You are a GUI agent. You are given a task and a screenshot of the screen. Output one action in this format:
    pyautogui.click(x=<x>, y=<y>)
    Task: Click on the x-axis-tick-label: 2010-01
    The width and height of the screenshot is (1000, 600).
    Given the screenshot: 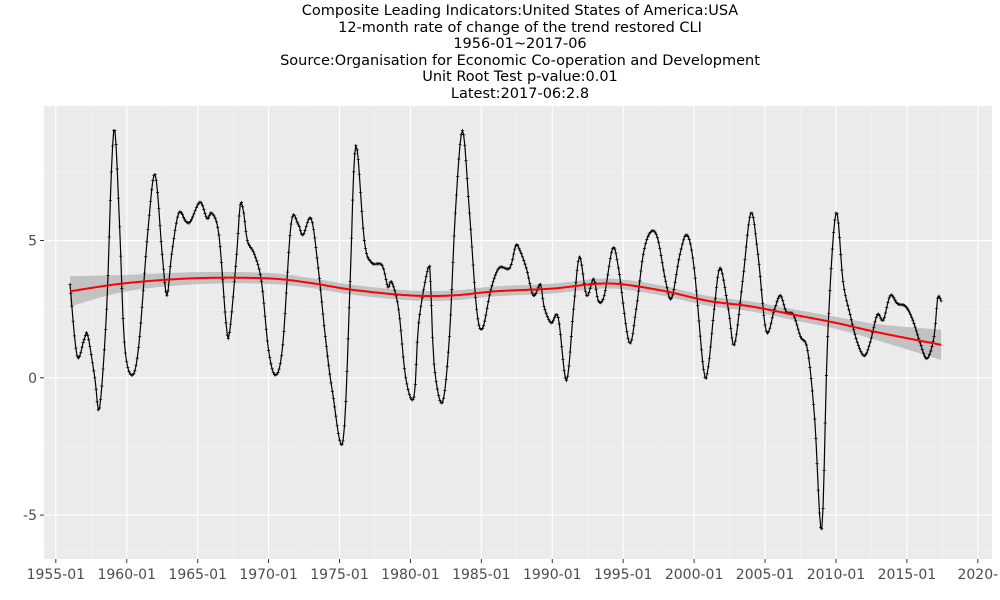 What is the action you would take?
    pyautogui.click(x=836, y=575)
    